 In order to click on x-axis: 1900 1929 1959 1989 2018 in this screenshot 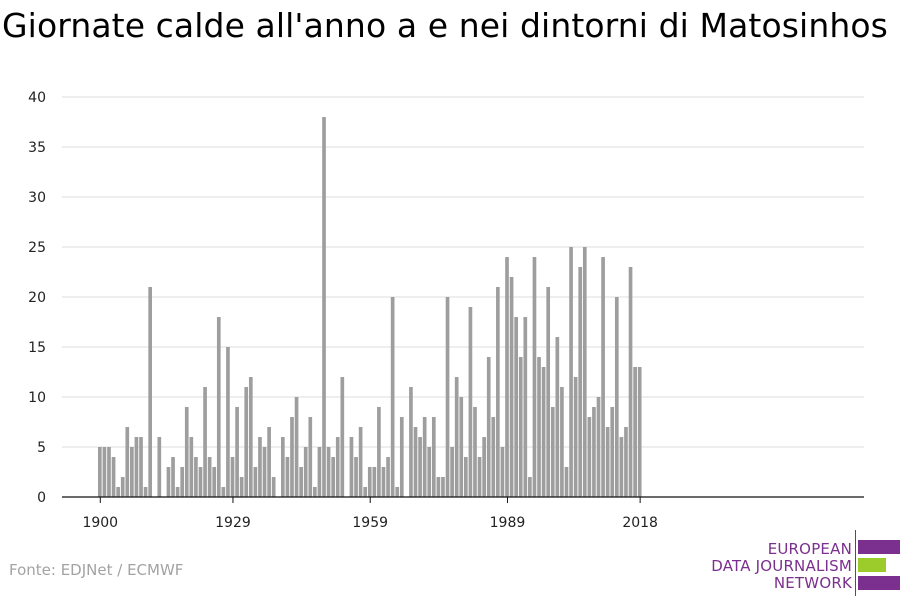, I will do `click(463, 513)`.